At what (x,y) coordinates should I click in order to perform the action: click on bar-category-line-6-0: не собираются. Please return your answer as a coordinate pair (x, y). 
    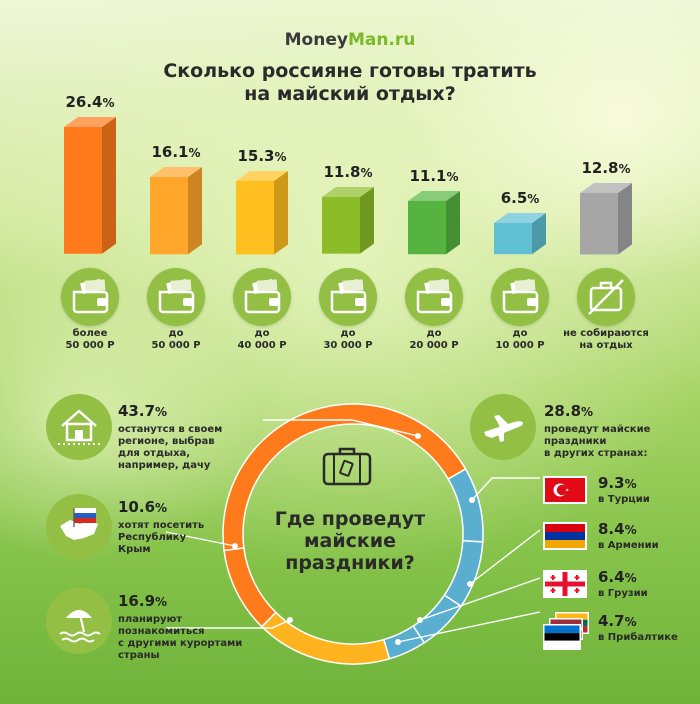
    Looking at the image, I should click on (606, 333).